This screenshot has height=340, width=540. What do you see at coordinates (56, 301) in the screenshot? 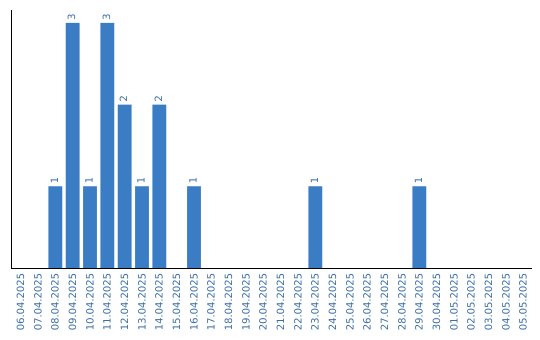
I see `x-tick-label: 08.04.2025` at bounding box center [56, 301].